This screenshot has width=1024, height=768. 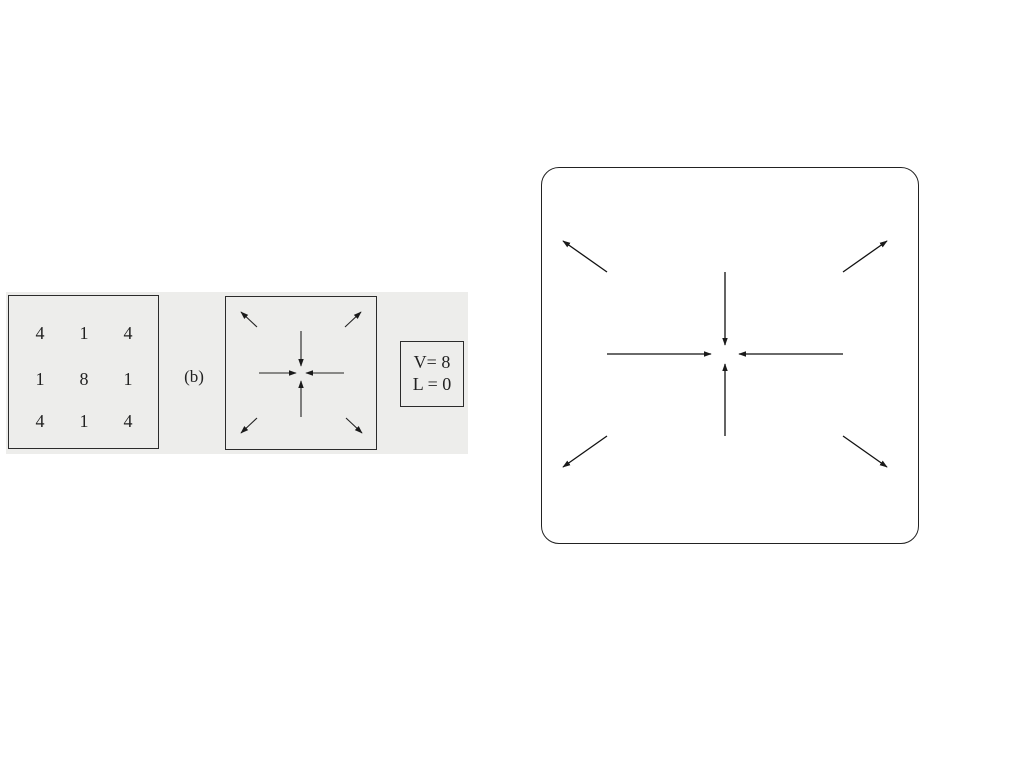 I want to click on panel-label-b: (b), so click(x=194, y=376).